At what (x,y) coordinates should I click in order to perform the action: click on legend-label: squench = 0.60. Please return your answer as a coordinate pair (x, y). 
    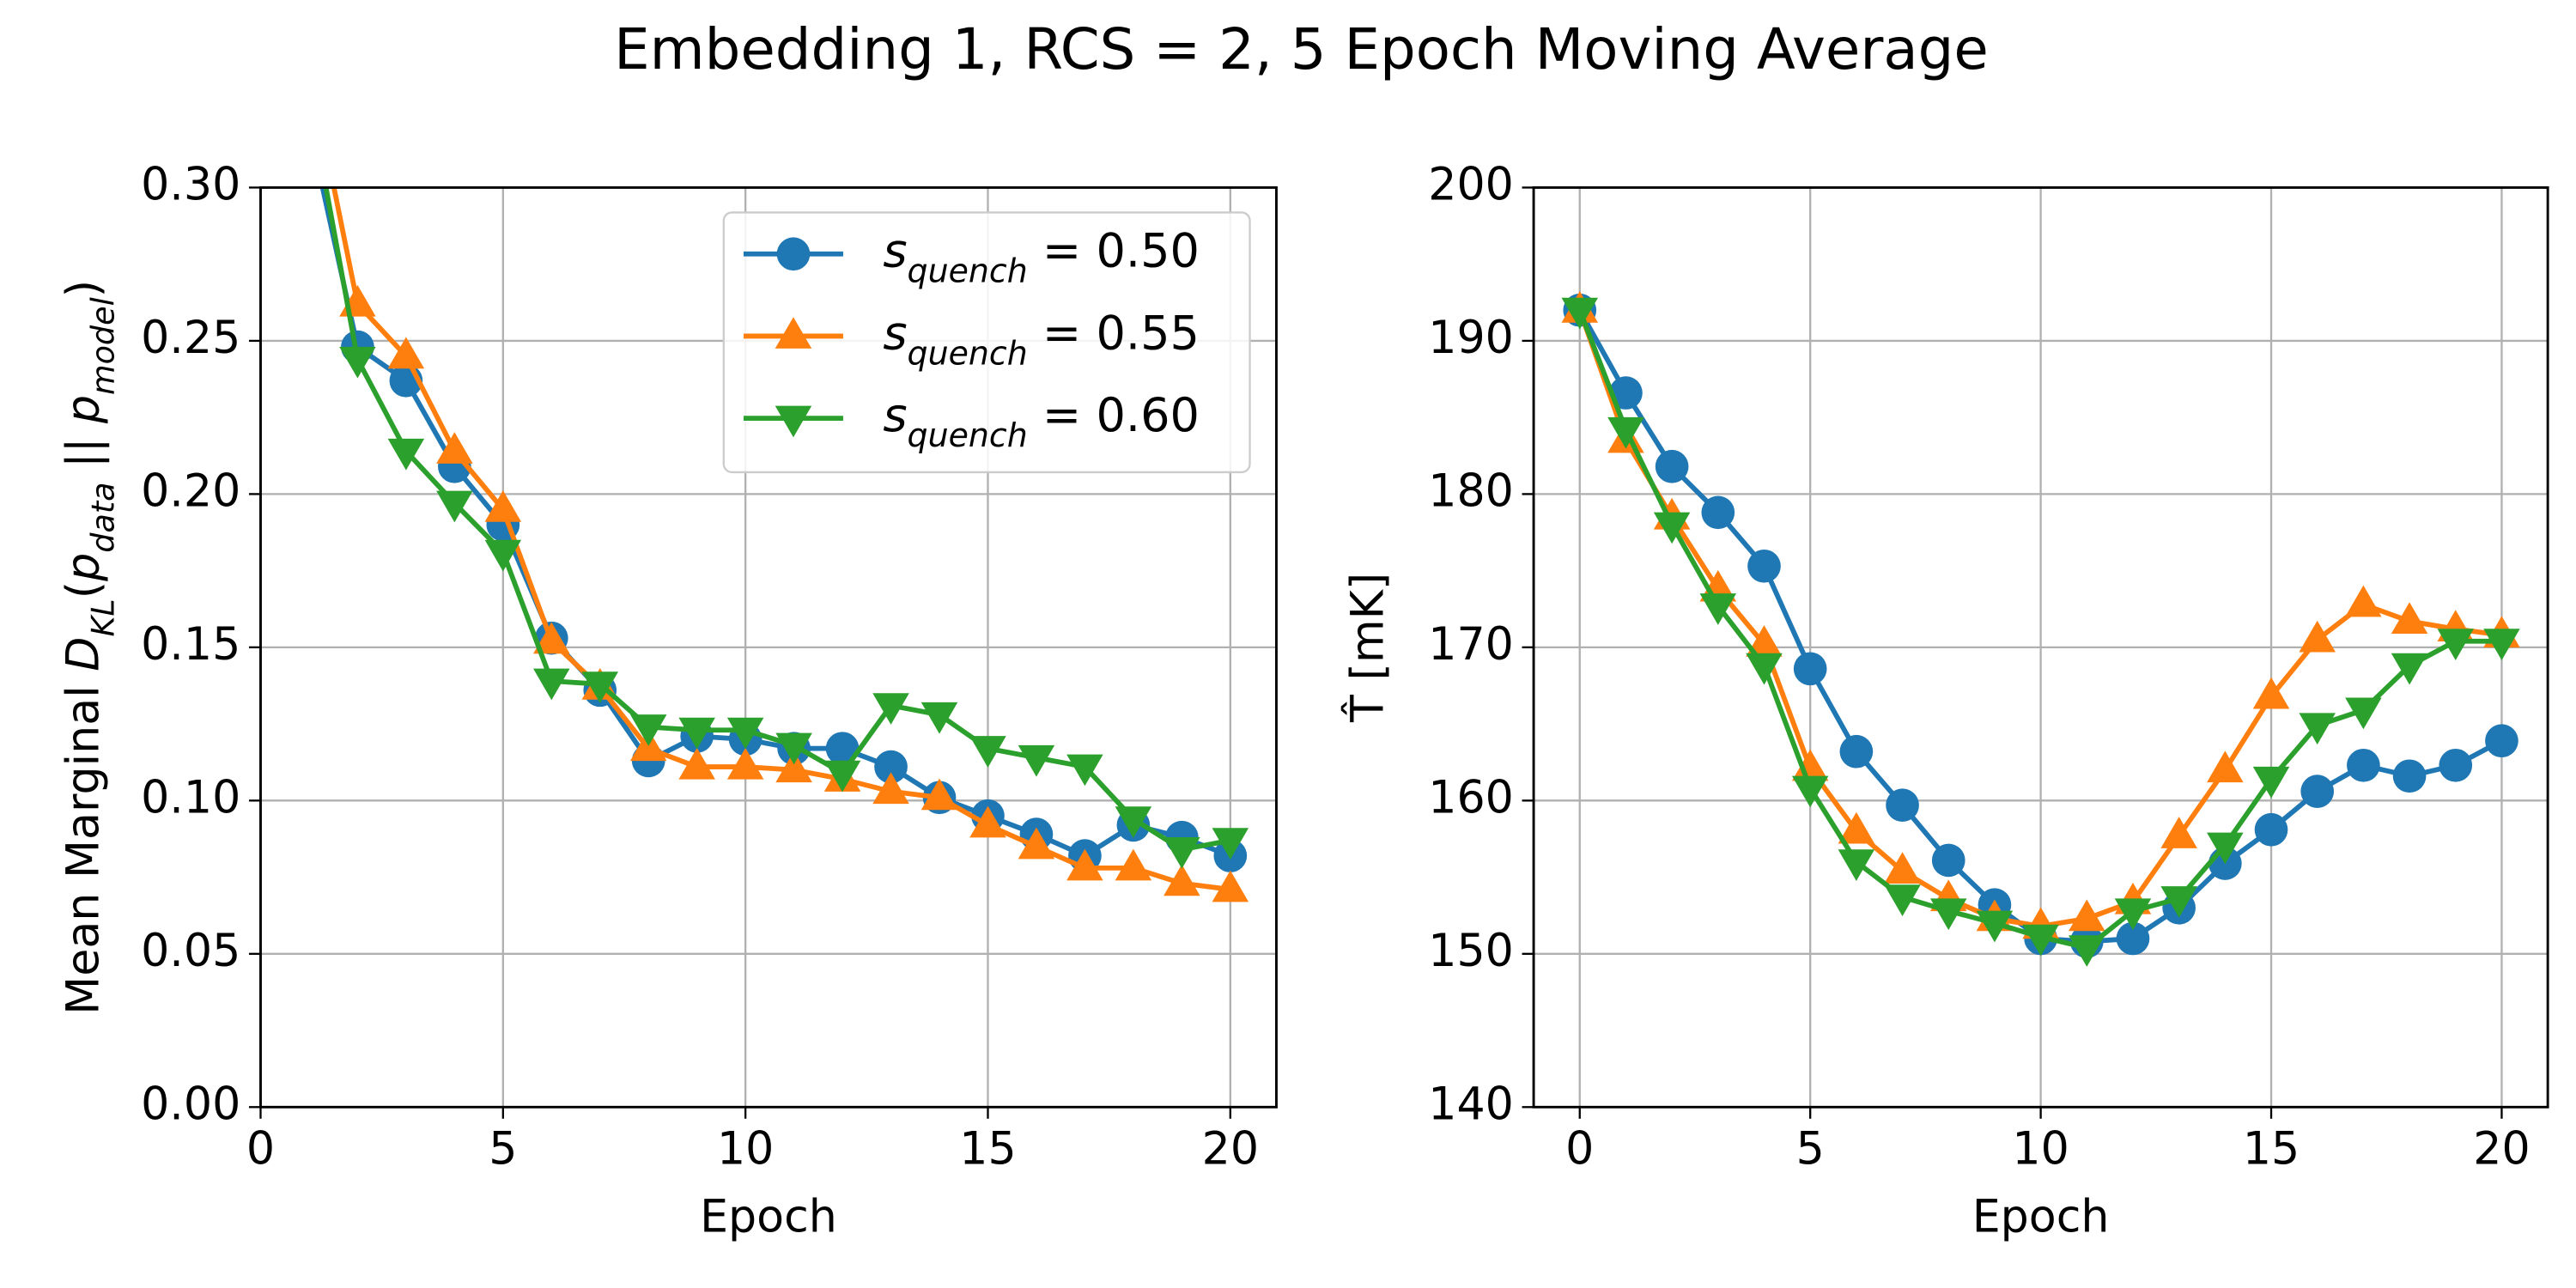
    Looking at the image, I should click on (1041, 421).